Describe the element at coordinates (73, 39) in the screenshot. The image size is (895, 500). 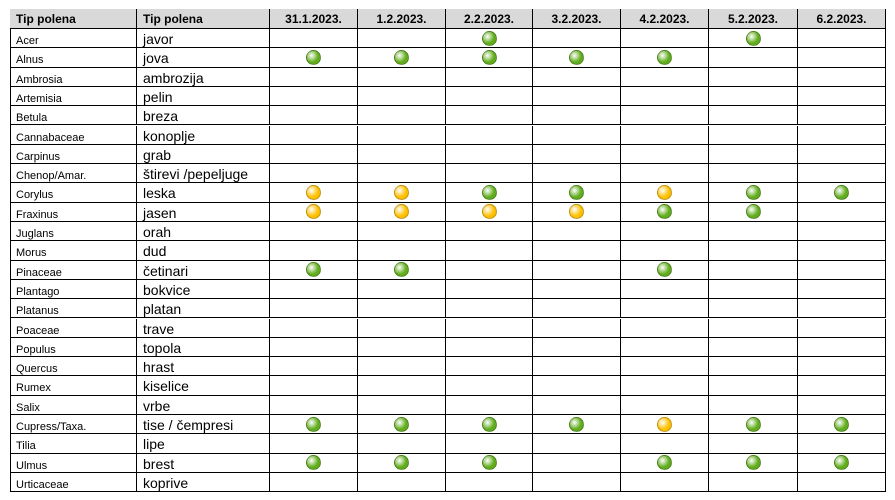
I see `latin-name: Acer` at that location.